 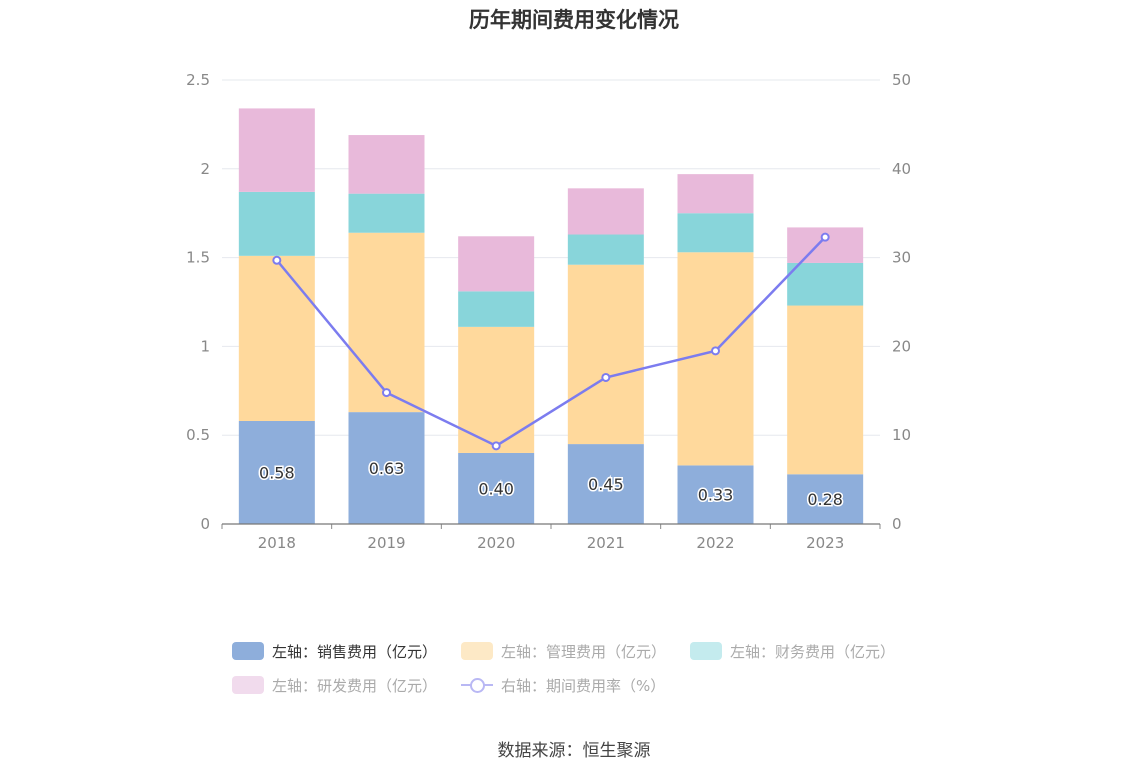 What do you see at coordinates (198, 435) in the screenshot?
I see `y-left-tick-label: 0.5` at bounding box center [198, 435].